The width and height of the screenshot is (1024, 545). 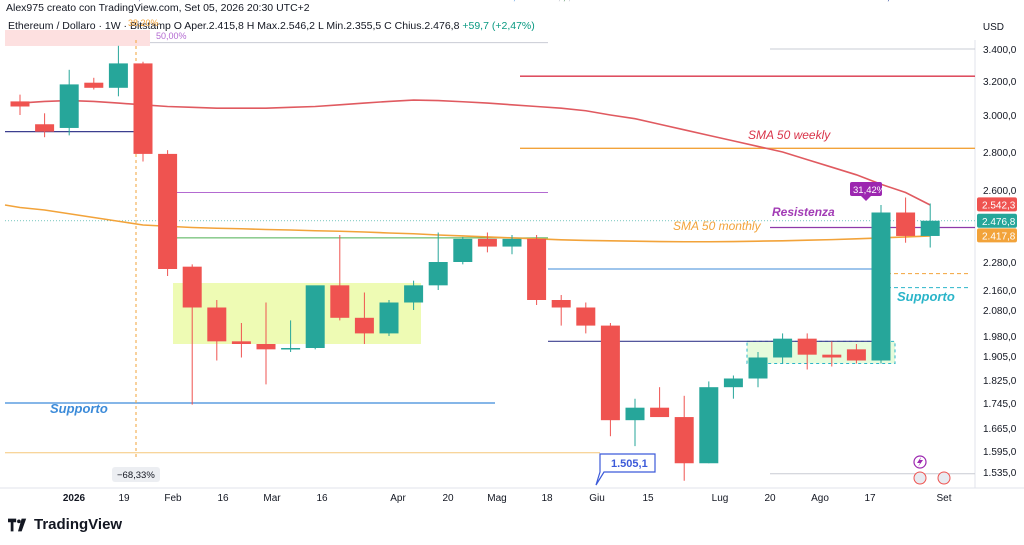 I want to click on x-tick-label: Lug, so click(x=720, y=498).